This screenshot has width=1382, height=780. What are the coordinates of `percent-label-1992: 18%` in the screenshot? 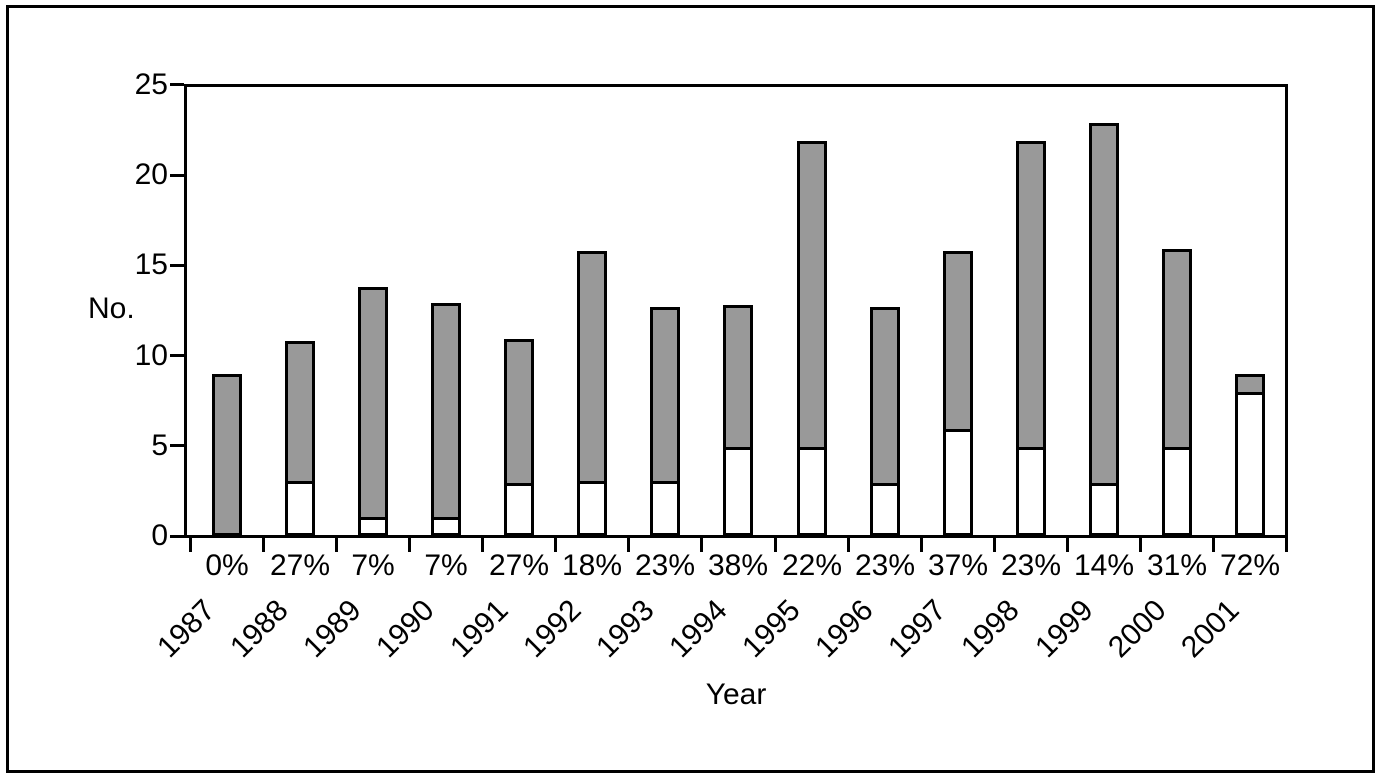 It's located at (592, 565).